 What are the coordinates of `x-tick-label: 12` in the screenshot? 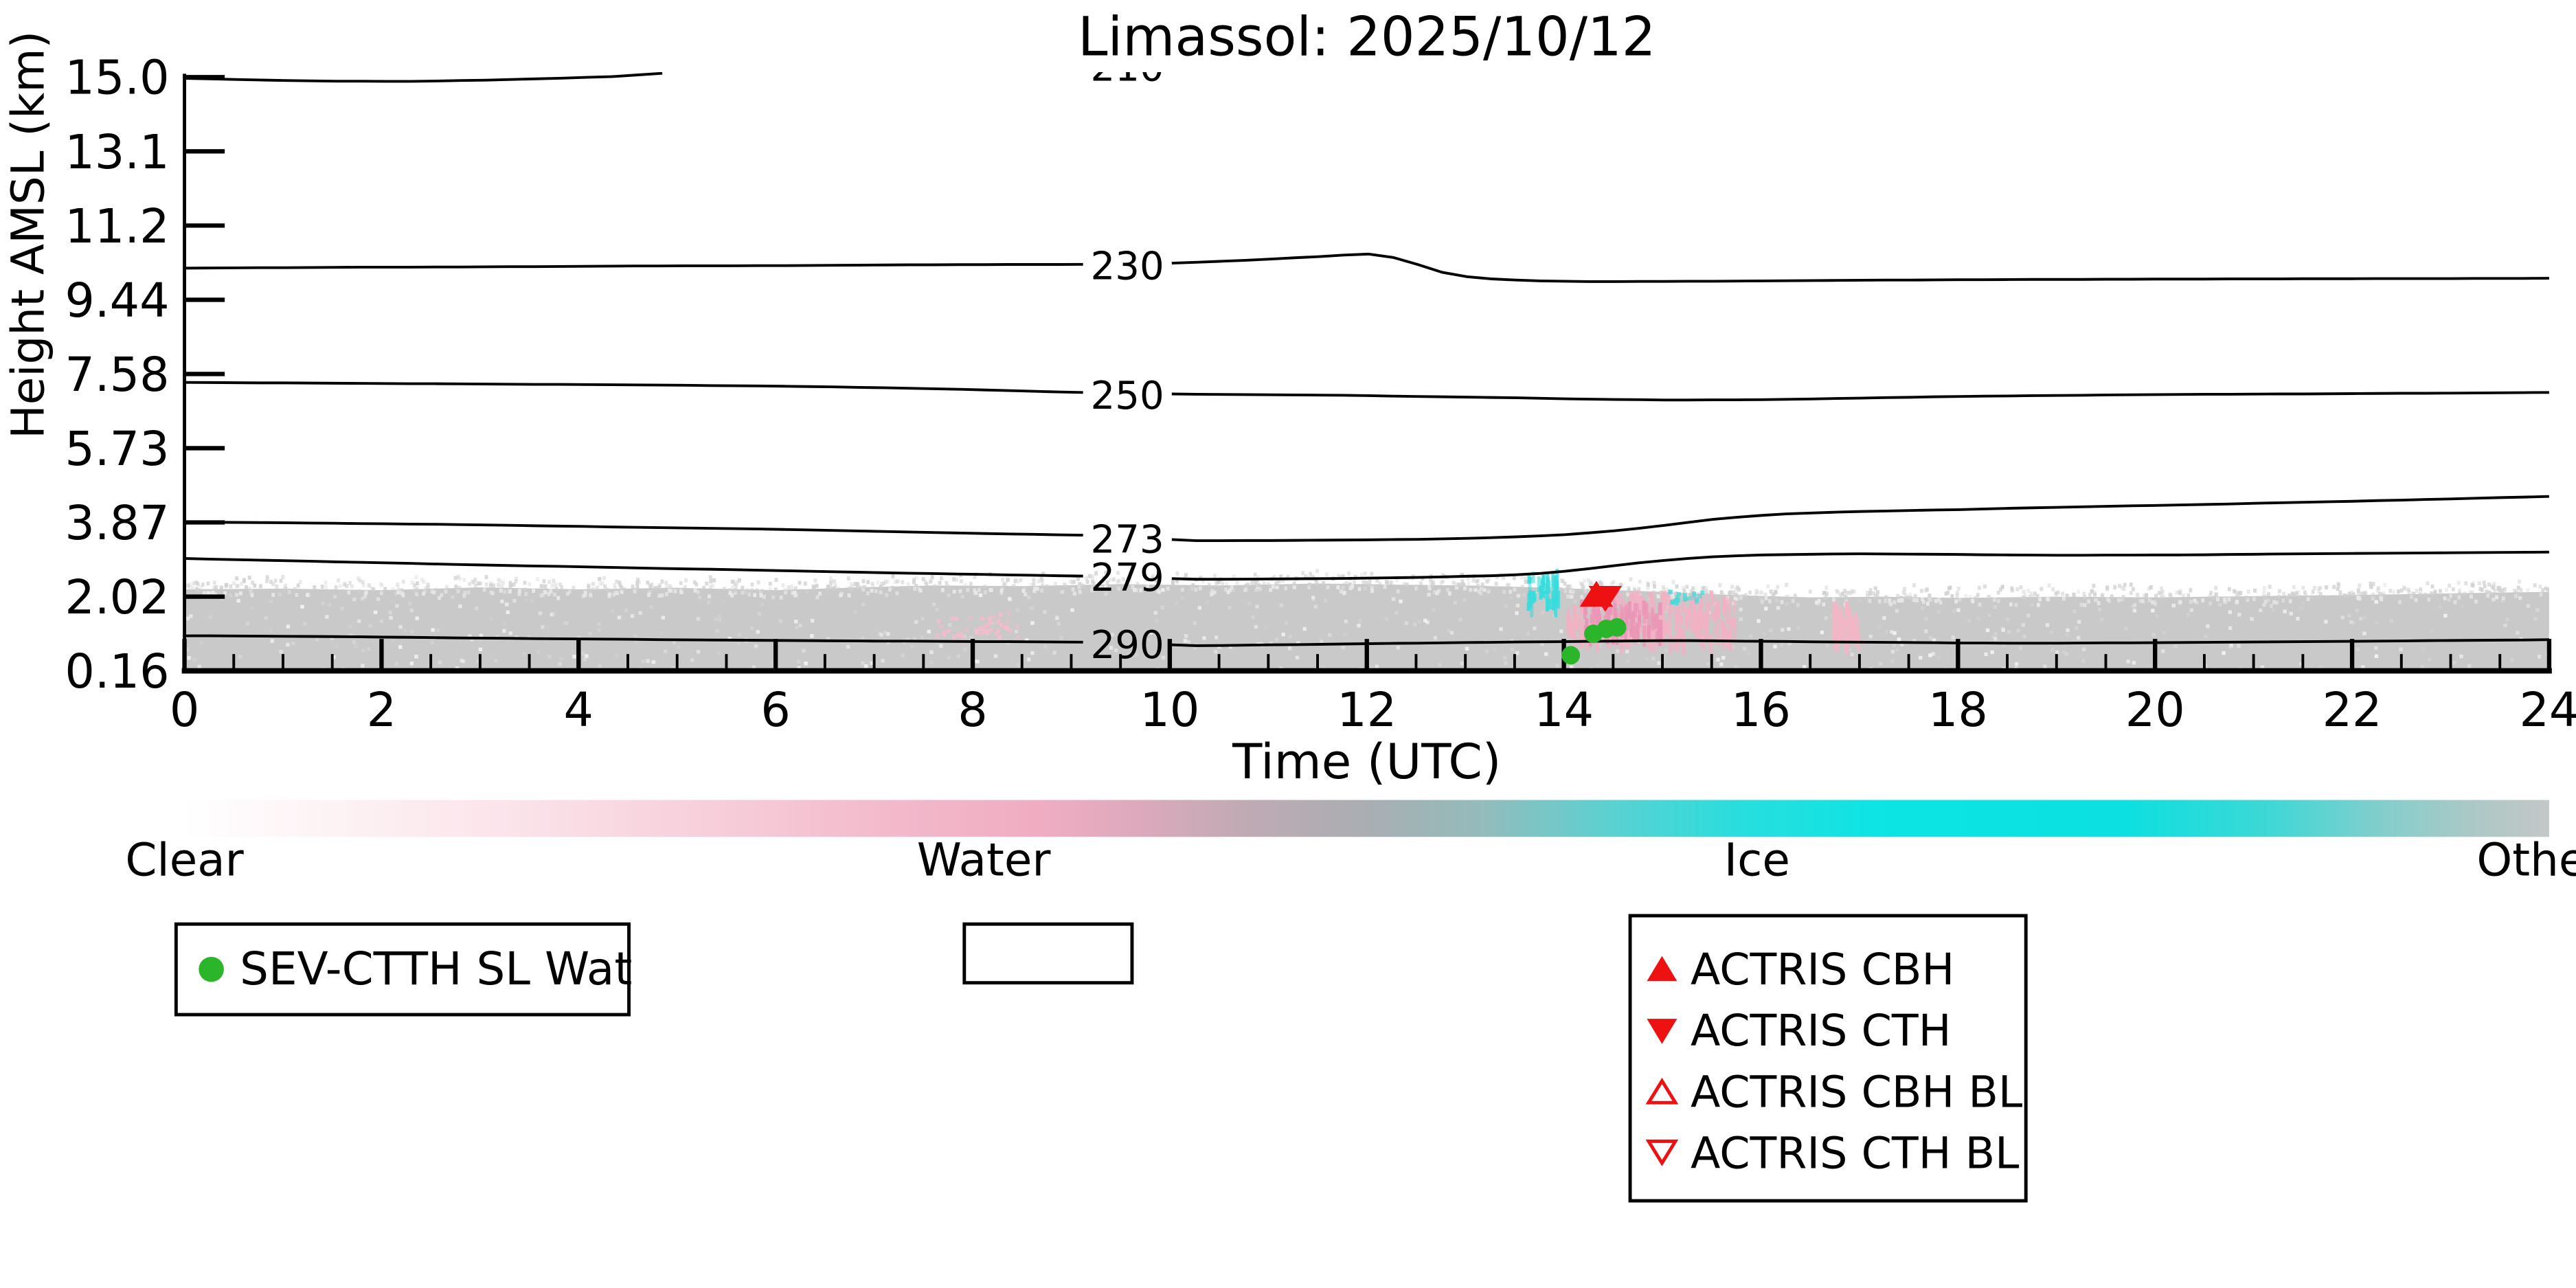 It's located at (1367, 710).